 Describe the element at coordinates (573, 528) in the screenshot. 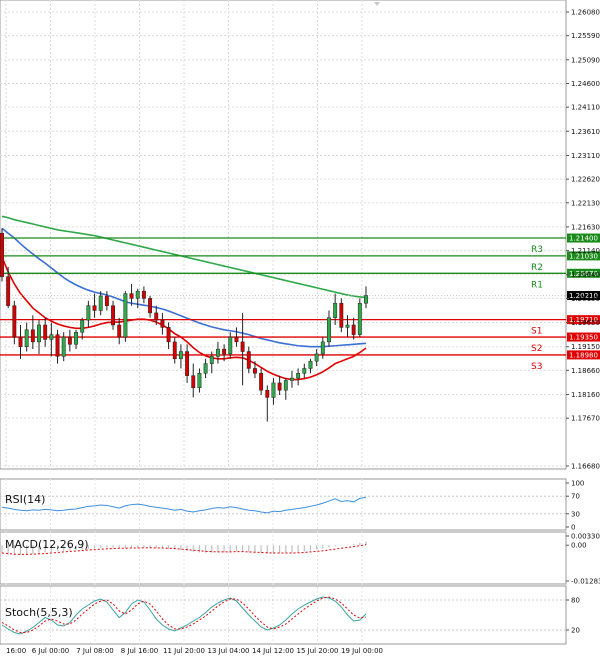

I see `rsi-tick-label: 0` at that location.